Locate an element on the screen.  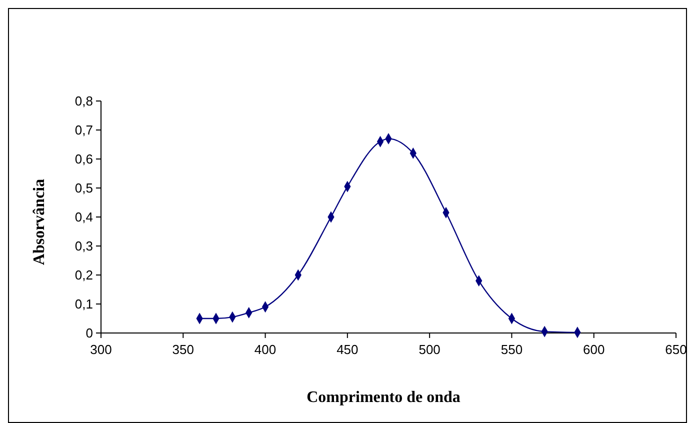
y-tick-label: 0,5 is located at coordinates (83, 188).